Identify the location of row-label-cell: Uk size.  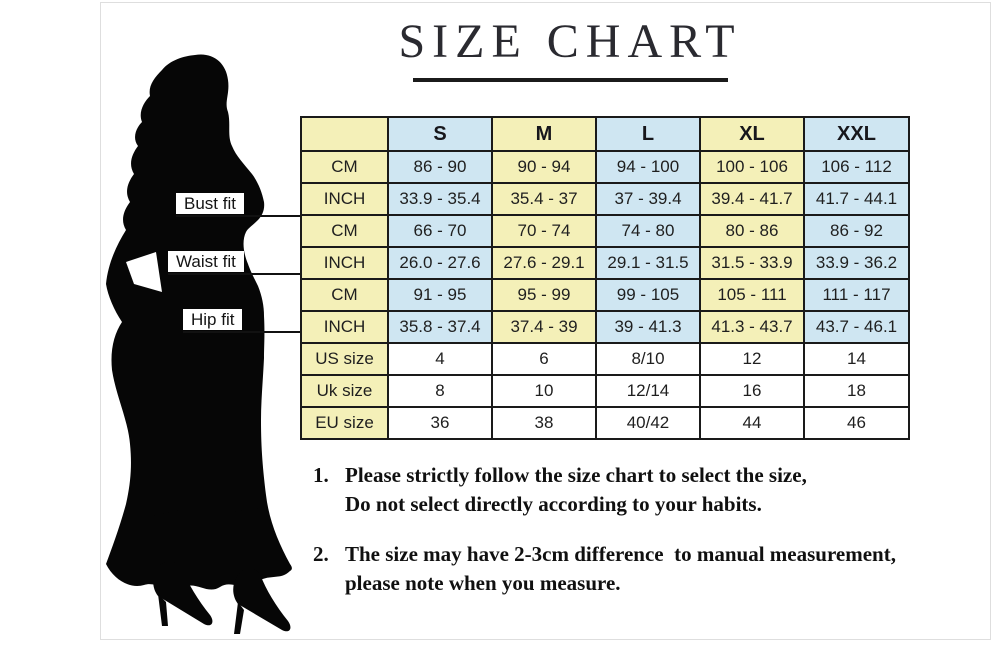
(344, 391).